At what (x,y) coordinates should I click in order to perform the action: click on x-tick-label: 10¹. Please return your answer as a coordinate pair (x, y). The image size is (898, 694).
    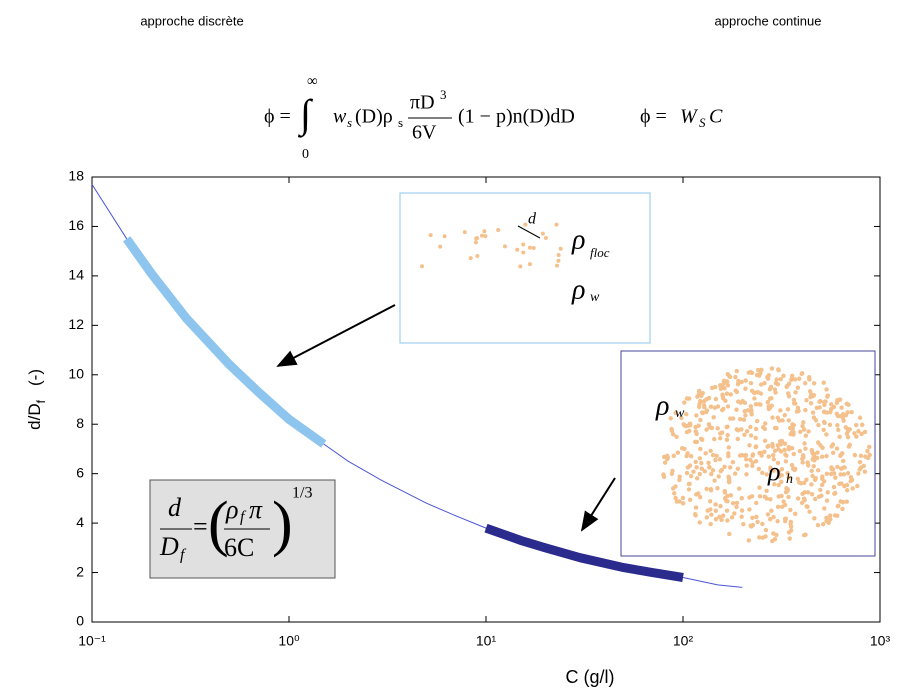
    Looking at the image, I should click on (486, 641).